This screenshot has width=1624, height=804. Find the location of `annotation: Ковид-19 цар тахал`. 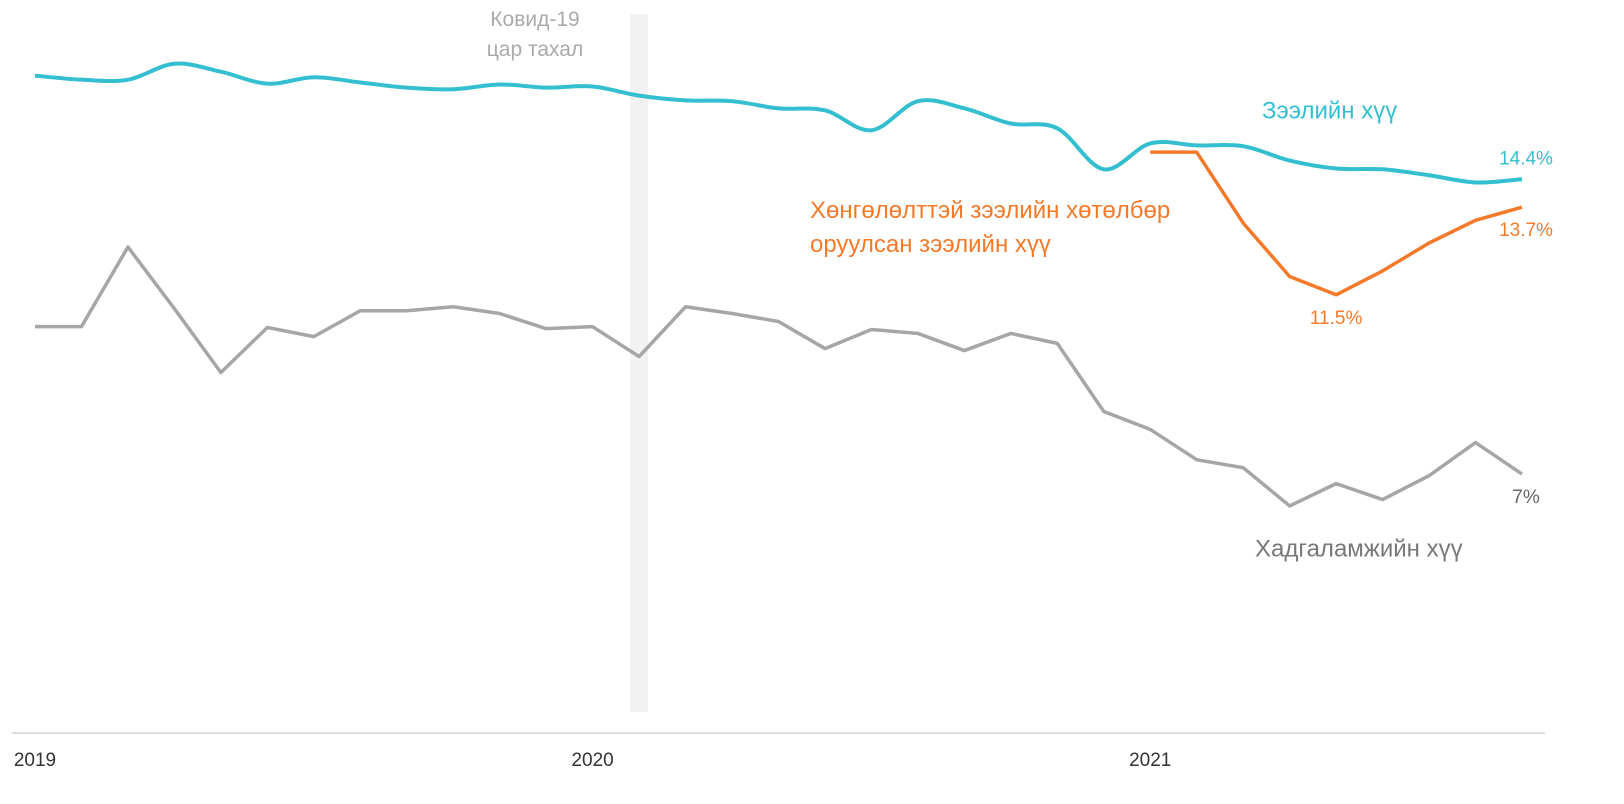

annotation: Ковид-19 цар тахал is located at coordinates (535, 34).